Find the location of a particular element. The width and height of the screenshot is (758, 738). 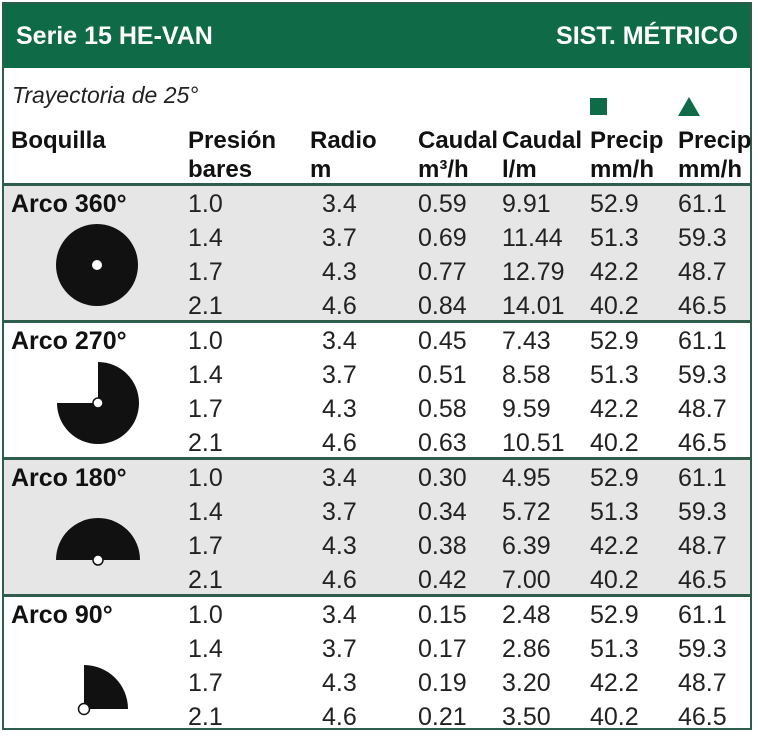

flow-lm-cell: 11.44 is located at coordinates (532, 238).